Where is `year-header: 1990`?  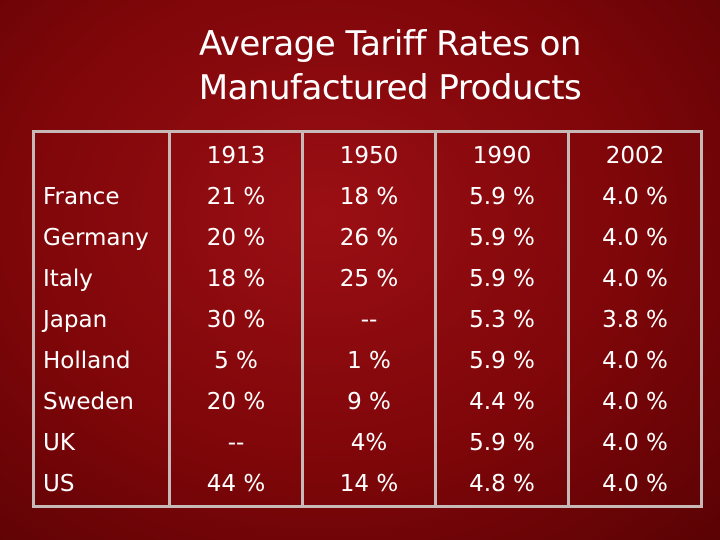 year-header: 1990 is located at coordinates (502, 156).